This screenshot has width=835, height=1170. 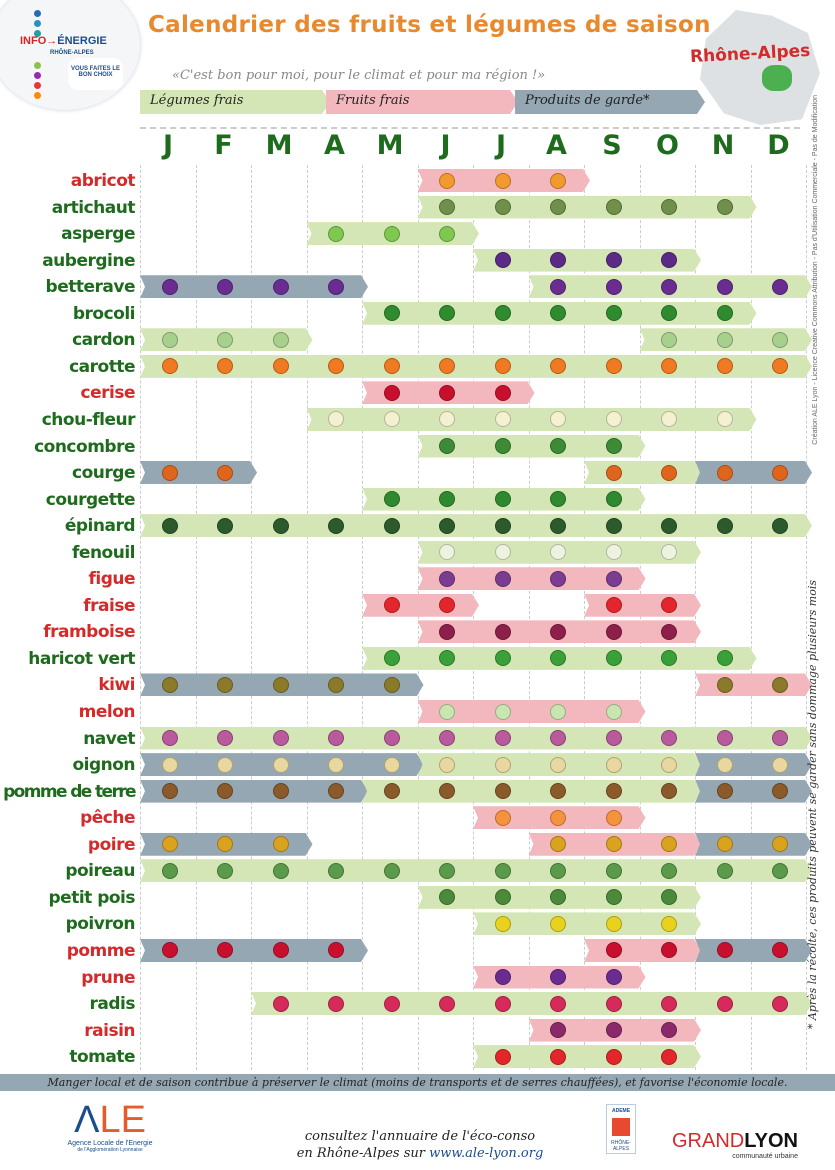 I want to click on fennel-icon, so click(x=558, y=552).